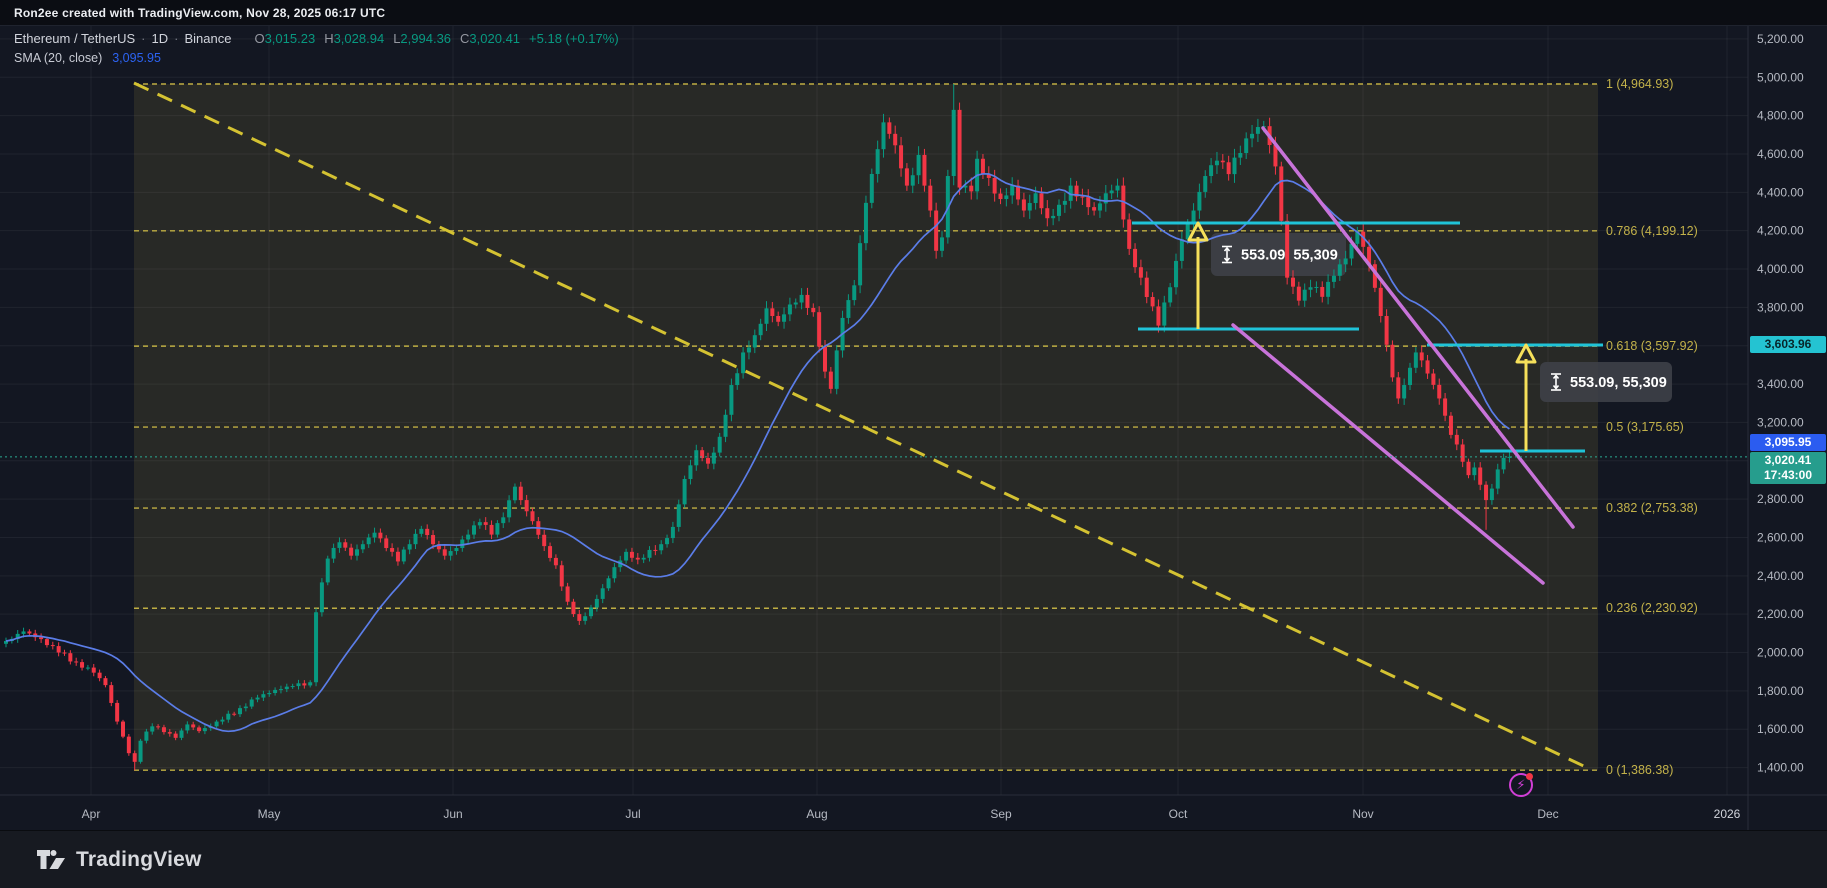  I want to click on price-tick: 3,800.00, so click(1780, 307).